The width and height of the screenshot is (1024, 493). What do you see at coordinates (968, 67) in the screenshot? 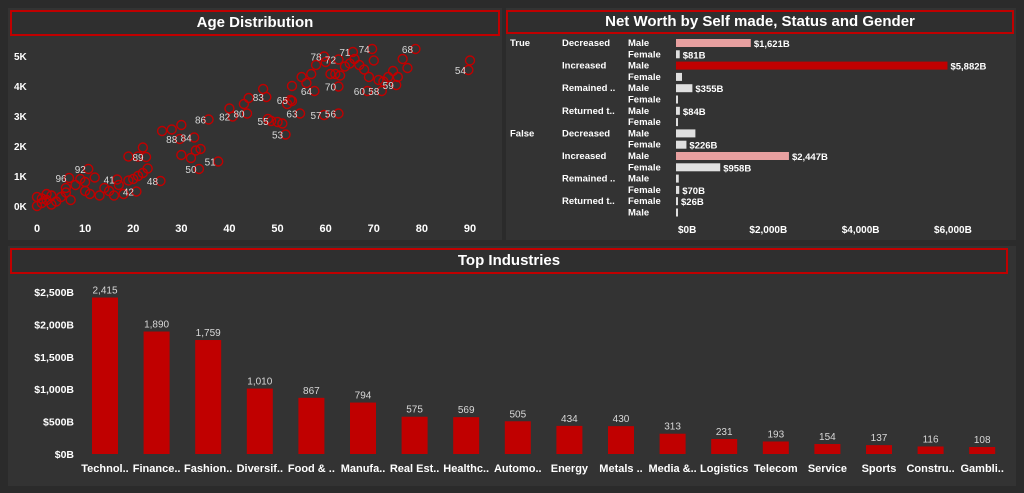
I see `networth-value-label: $5,882B` at bounding box center [968, 67].